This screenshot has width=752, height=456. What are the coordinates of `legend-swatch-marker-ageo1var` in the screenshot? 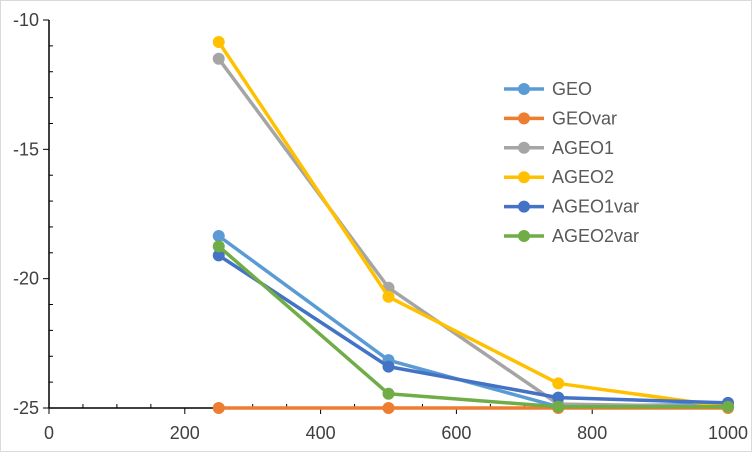 It's located at (524, 206).